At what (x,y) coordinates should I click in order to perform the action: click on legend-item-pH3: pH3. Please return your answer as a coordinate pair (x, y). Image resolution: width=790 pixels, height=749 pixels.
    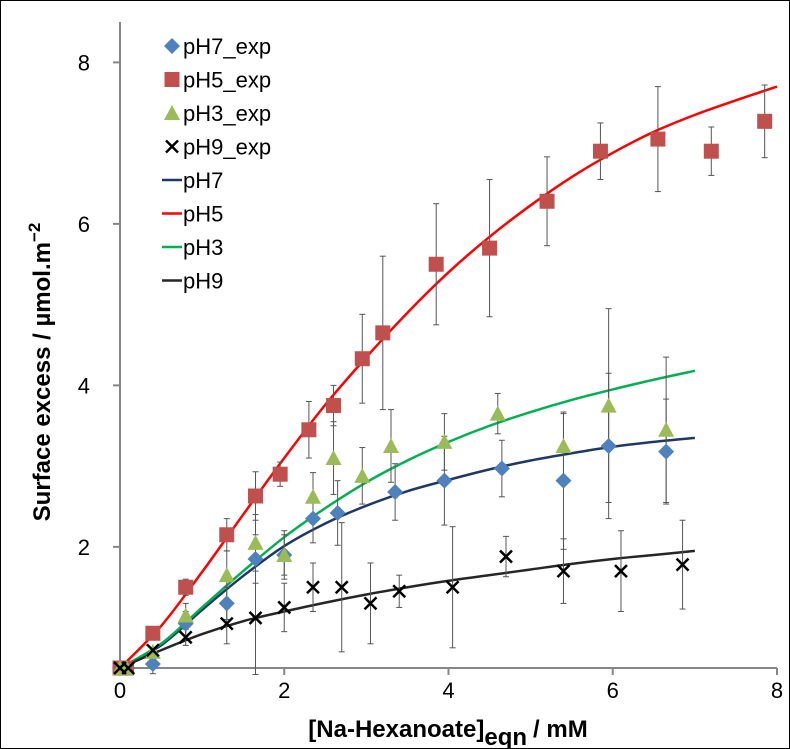
    Looking at the image, I should click on (192, 247).